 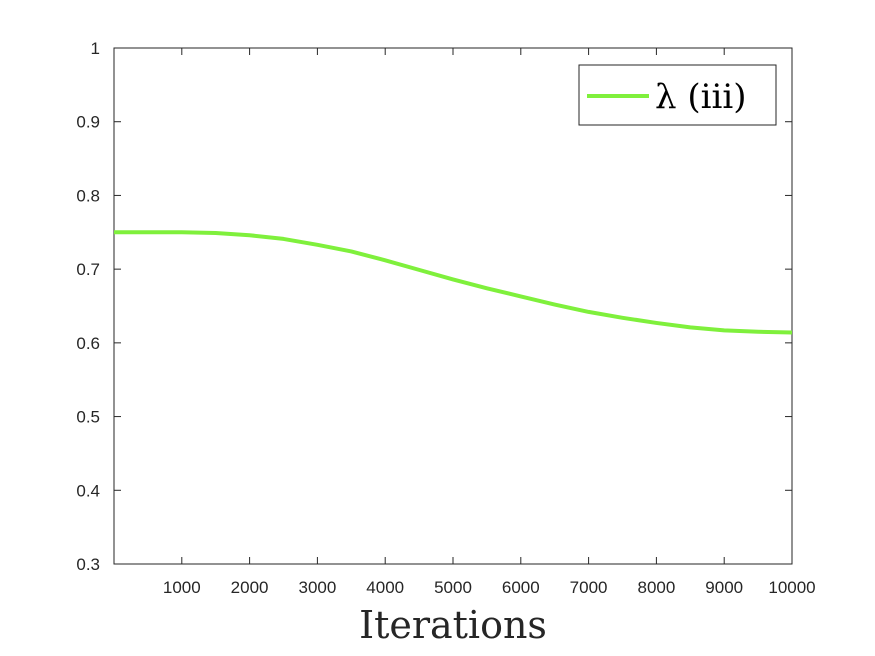 What do you see at coordinates (88, 417) in the screenshot?
I see `y-tick-label: 0.5` at bounding box center [88, 417].